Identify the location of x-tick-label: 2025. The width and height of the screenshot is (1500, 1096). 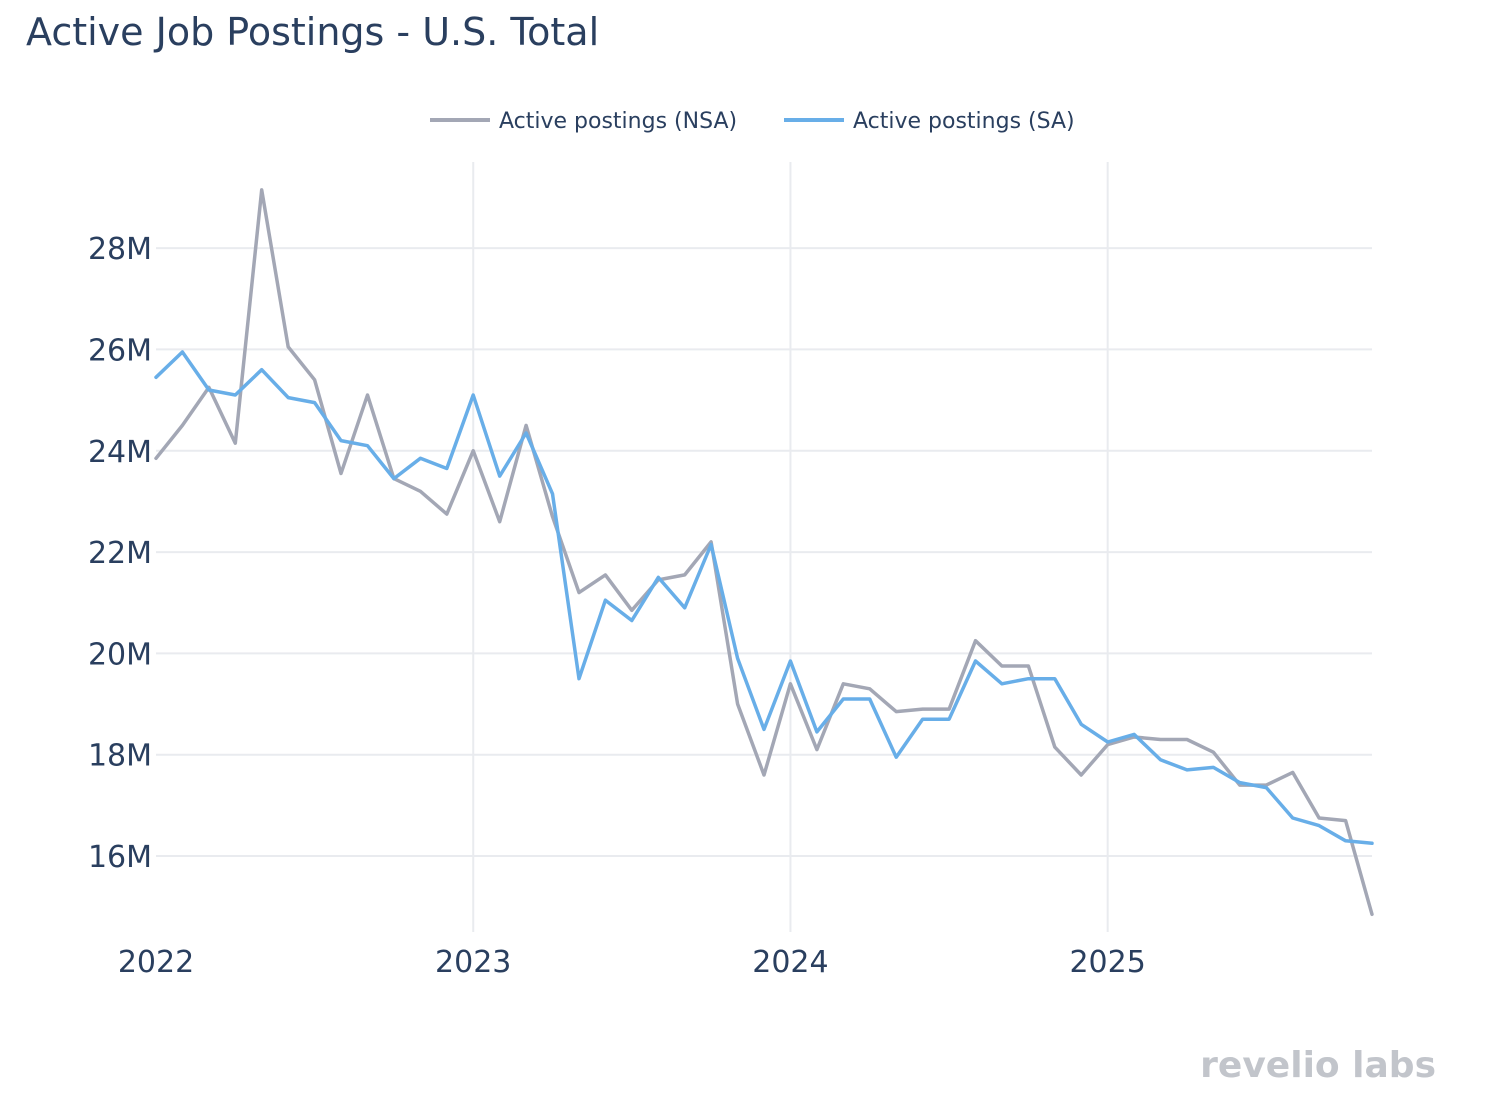
(1107, 962).